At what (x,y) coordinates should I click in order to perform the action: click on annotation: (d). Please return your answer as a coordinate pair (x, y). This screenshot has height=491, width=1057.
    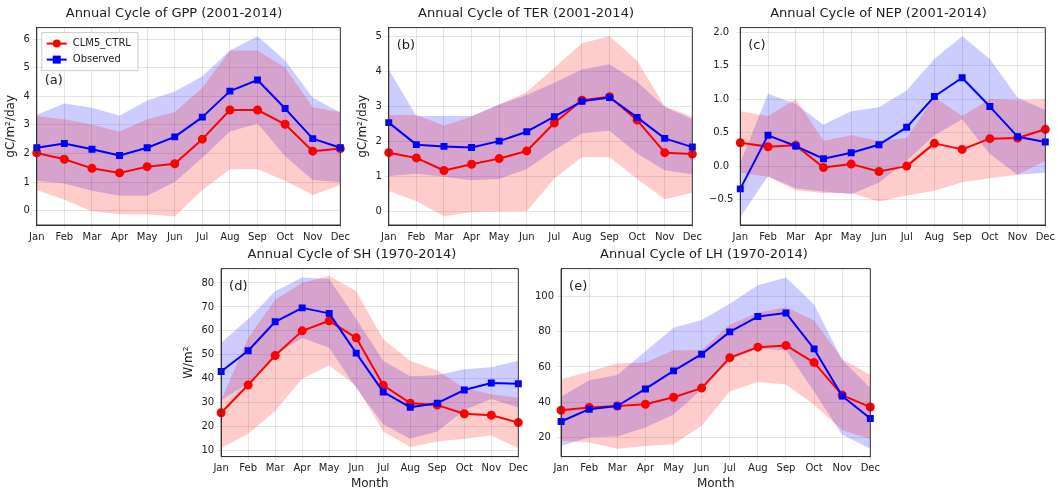
    Looking at the image, I should click on (238, 286).